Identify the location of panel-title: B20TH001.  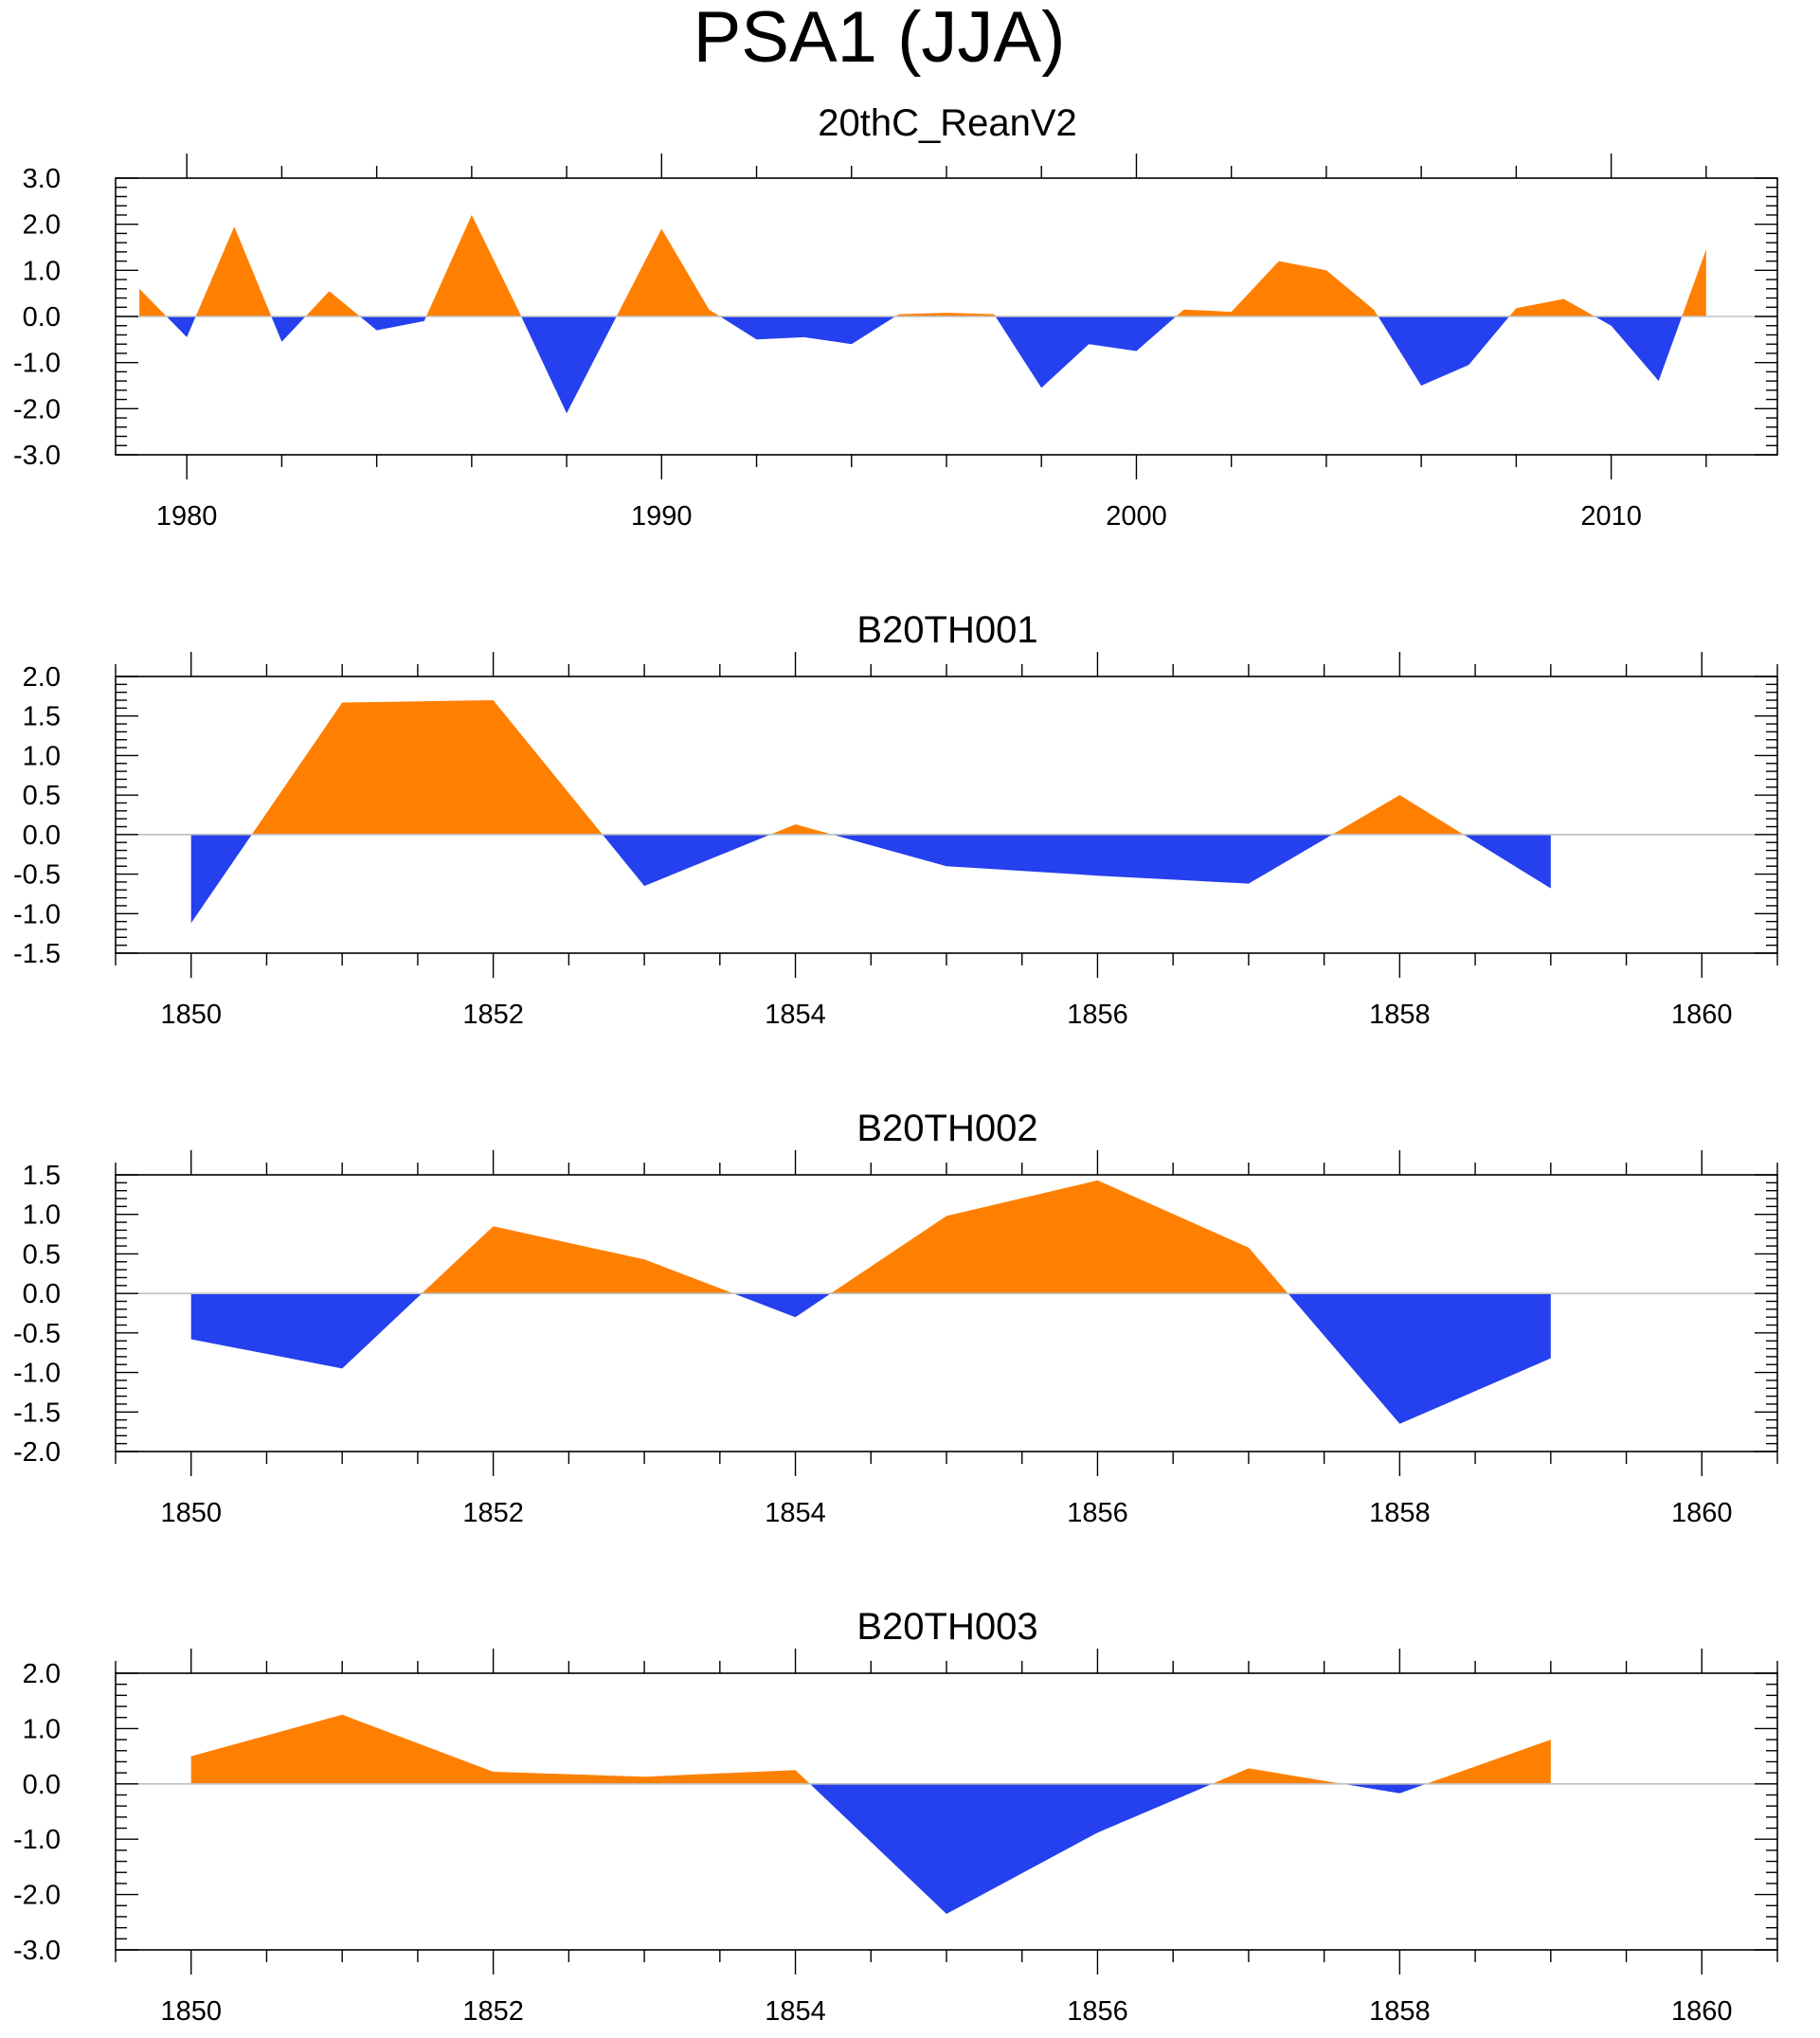
(946, 630).